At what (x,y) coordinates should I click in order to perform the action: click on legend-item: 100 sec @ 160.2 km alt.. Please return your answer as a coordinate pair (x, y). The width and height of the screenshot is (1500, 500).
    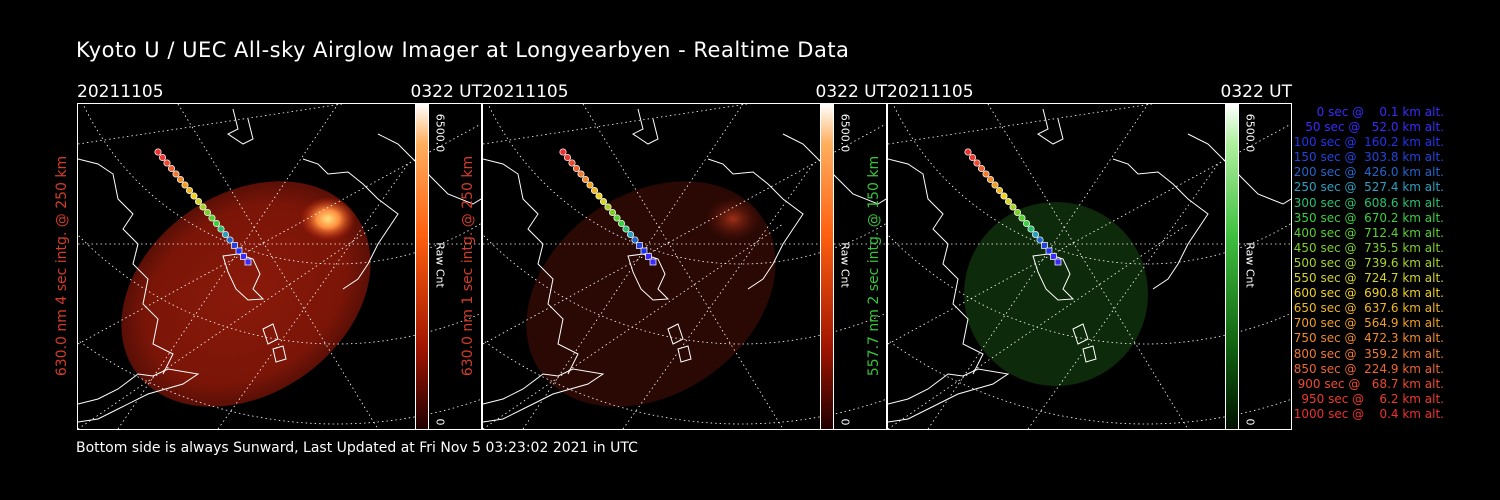
    Looking at the image, I should click on (1366, 142).